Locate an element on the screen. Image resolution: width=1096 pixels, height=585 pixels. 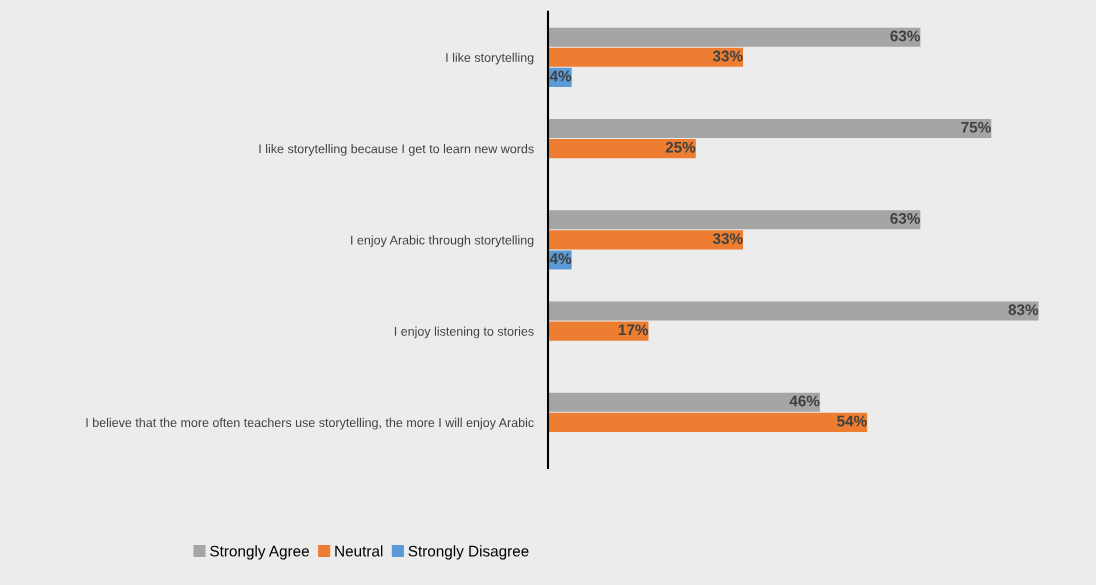
legend-label: Strongly Disagree is located at coordinates (468, 552).